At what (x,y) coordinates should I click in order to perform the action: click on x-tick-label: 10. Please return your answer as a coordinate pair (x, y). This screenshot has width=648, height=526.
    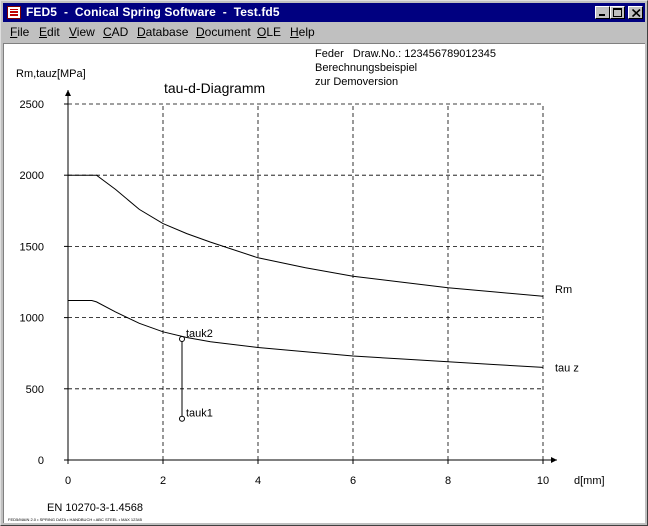
    Looking at the image, I should click on (543, 481).